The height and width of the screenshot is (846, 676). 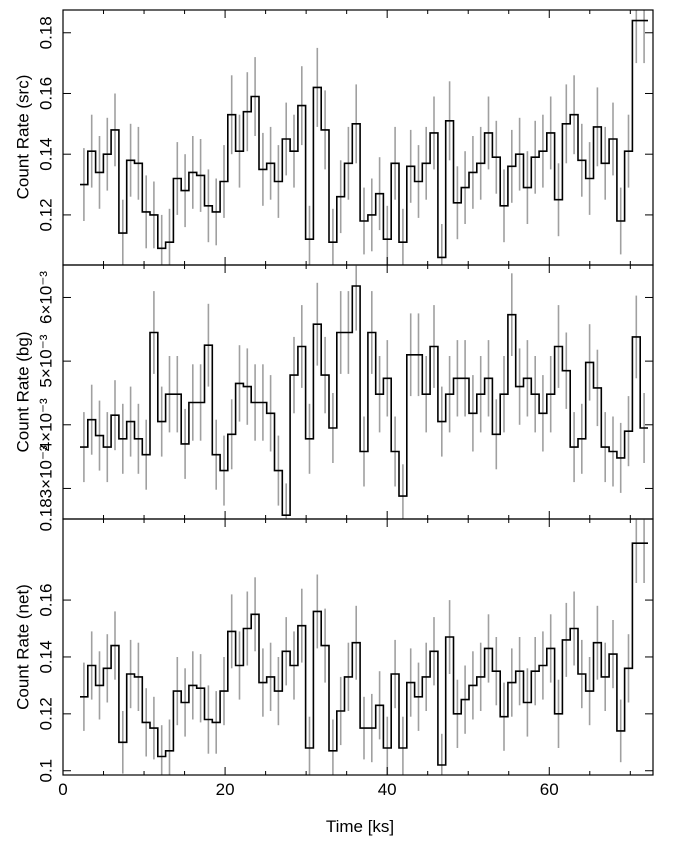 I want to click on bg-ytick-label: 5×10⁻³, so click(x=45, y=360).